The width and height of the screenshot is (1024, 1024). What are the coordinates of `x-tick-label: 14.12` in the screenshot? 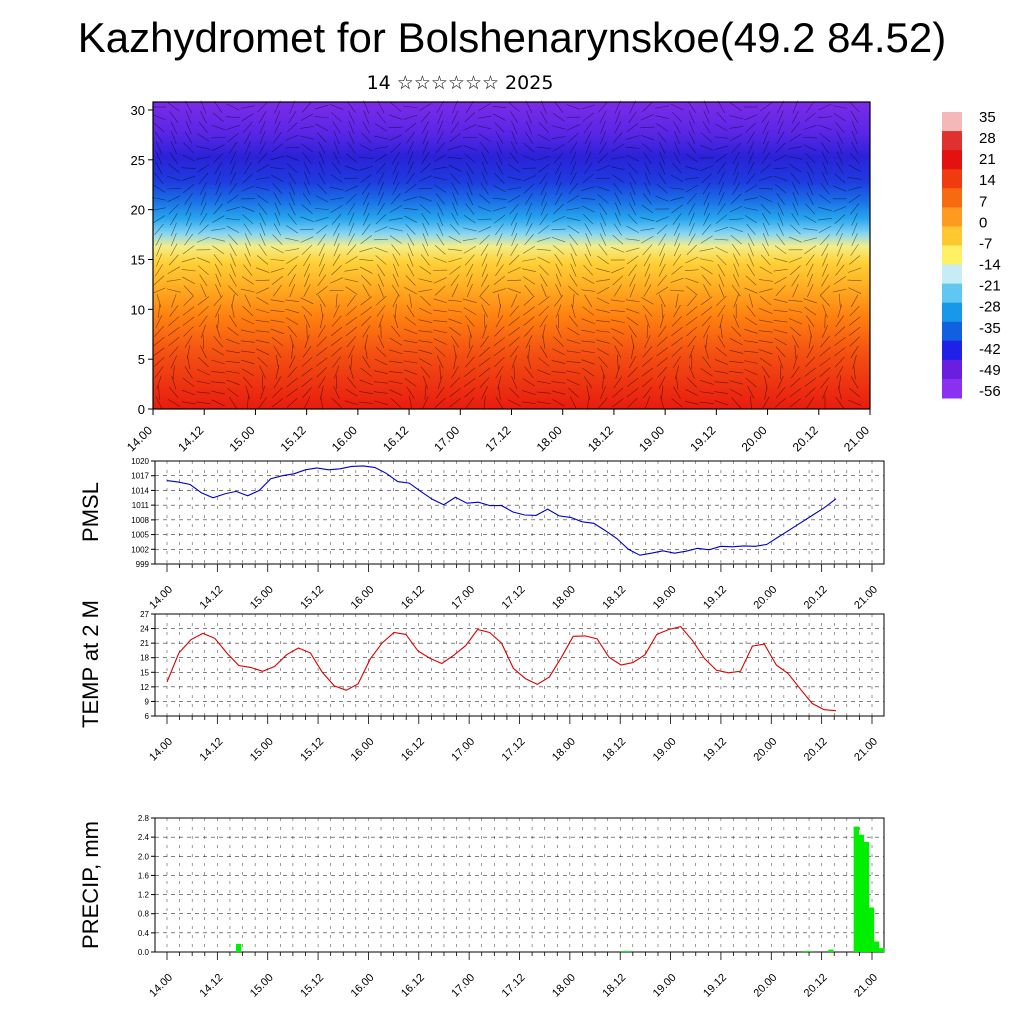 It's located at (212, 986).